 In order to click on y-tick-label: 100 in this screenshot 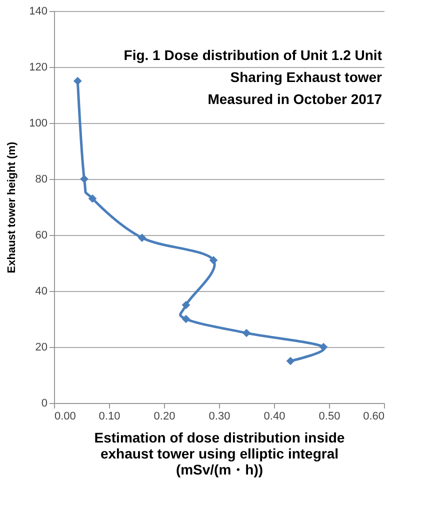, I will do `click(38, 124)`.